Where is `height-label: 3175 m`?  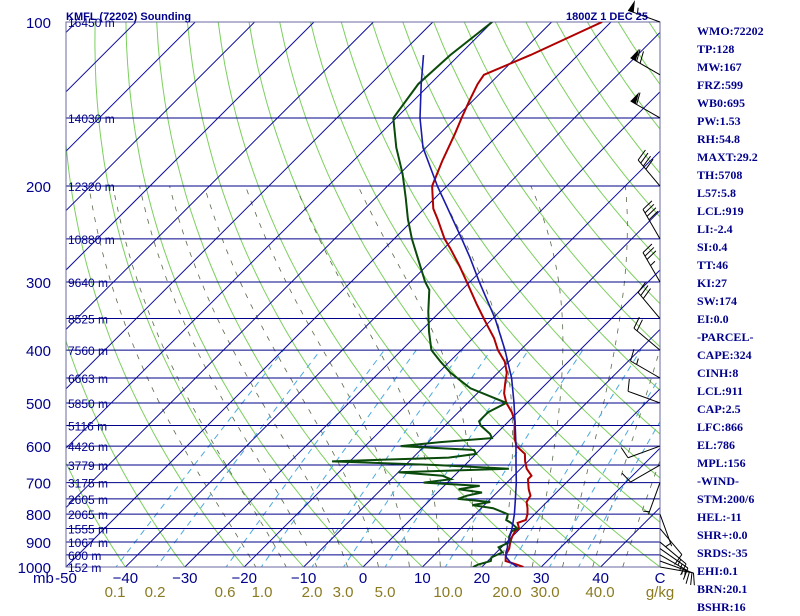
height-label: 3175 m is located at coordinates (88, 484).